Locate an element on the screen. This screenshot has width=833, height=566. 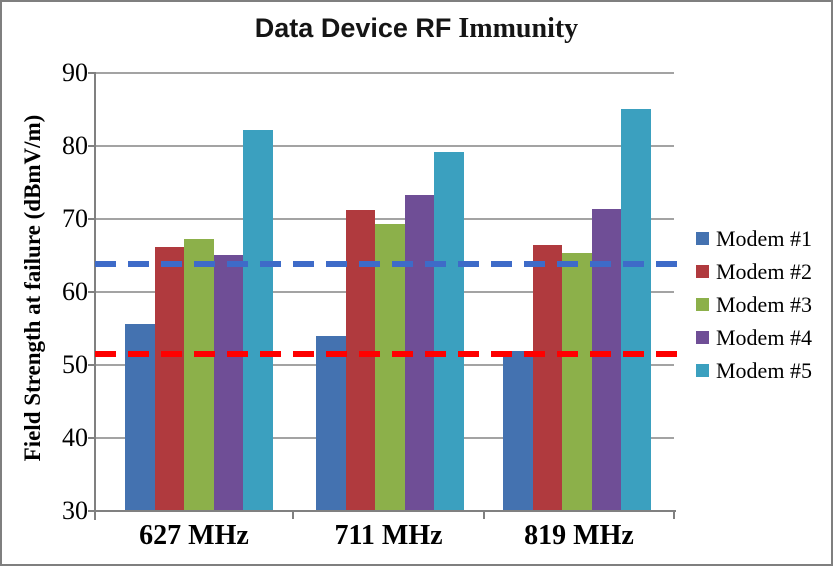
reference-line-red is located at coordinates (390, 354).